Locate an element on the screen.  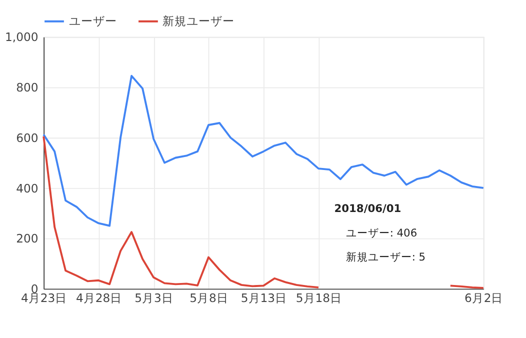
x-tick-label: 5月8日 is located at coordinates (209, 297).